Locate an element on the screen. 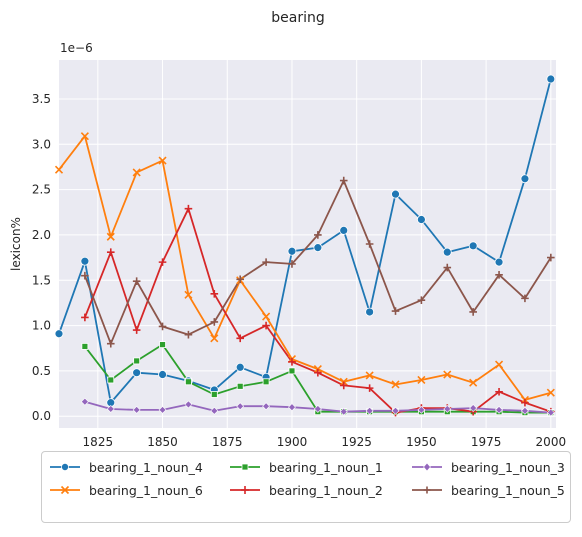 This screenshot has height=537, width=582. x-tick-label: 1825 is located at coordinates (98, 442).